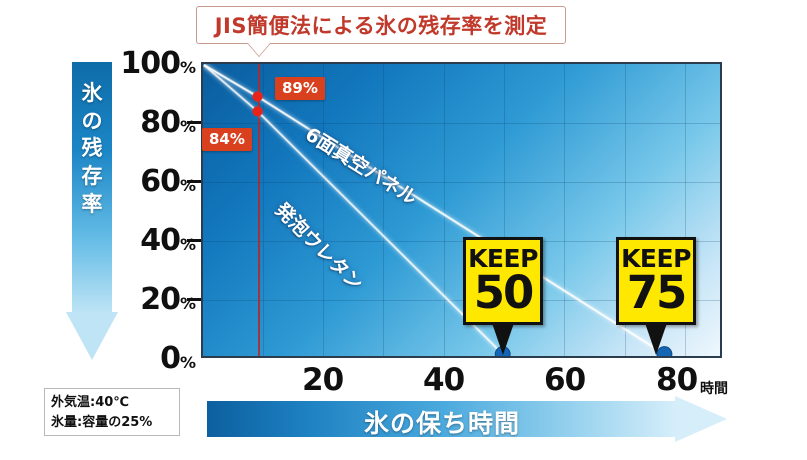 The height and width of the screenshot is (460, 807). I want to click on keep-badge-50-value: 50, so click(504, 292).